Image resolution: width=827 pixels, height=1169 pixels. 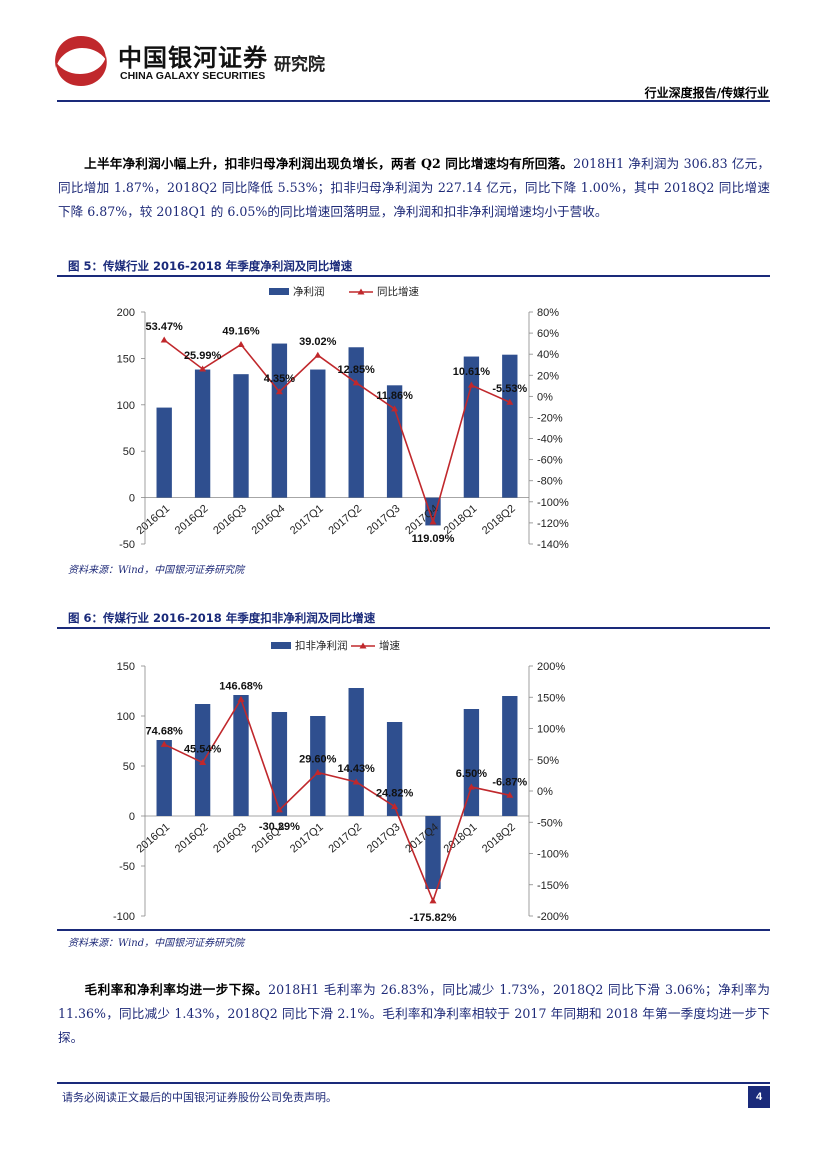 What do you see at coordinates (548, 313) in the screenshot?
I see `right-axis-tick-label: 80%` at bounding box center [548, 313].